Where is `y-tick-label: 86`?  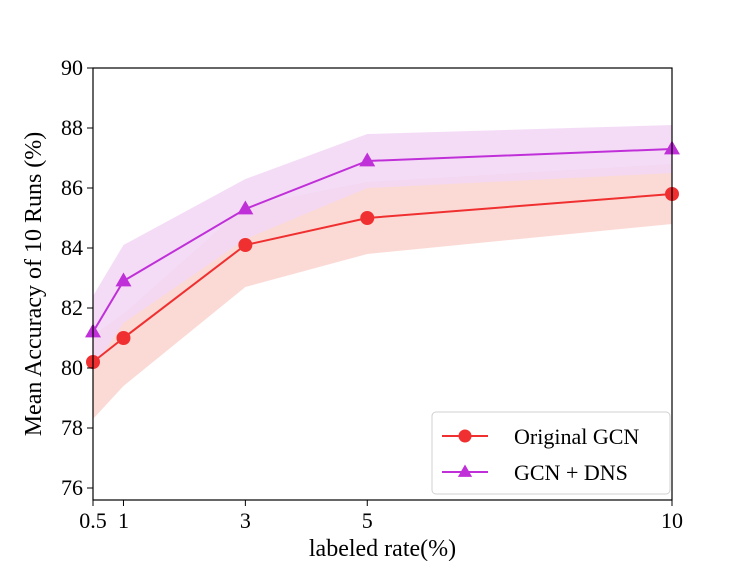
y-tick-label: 86 is located at coordinates (72, 187).